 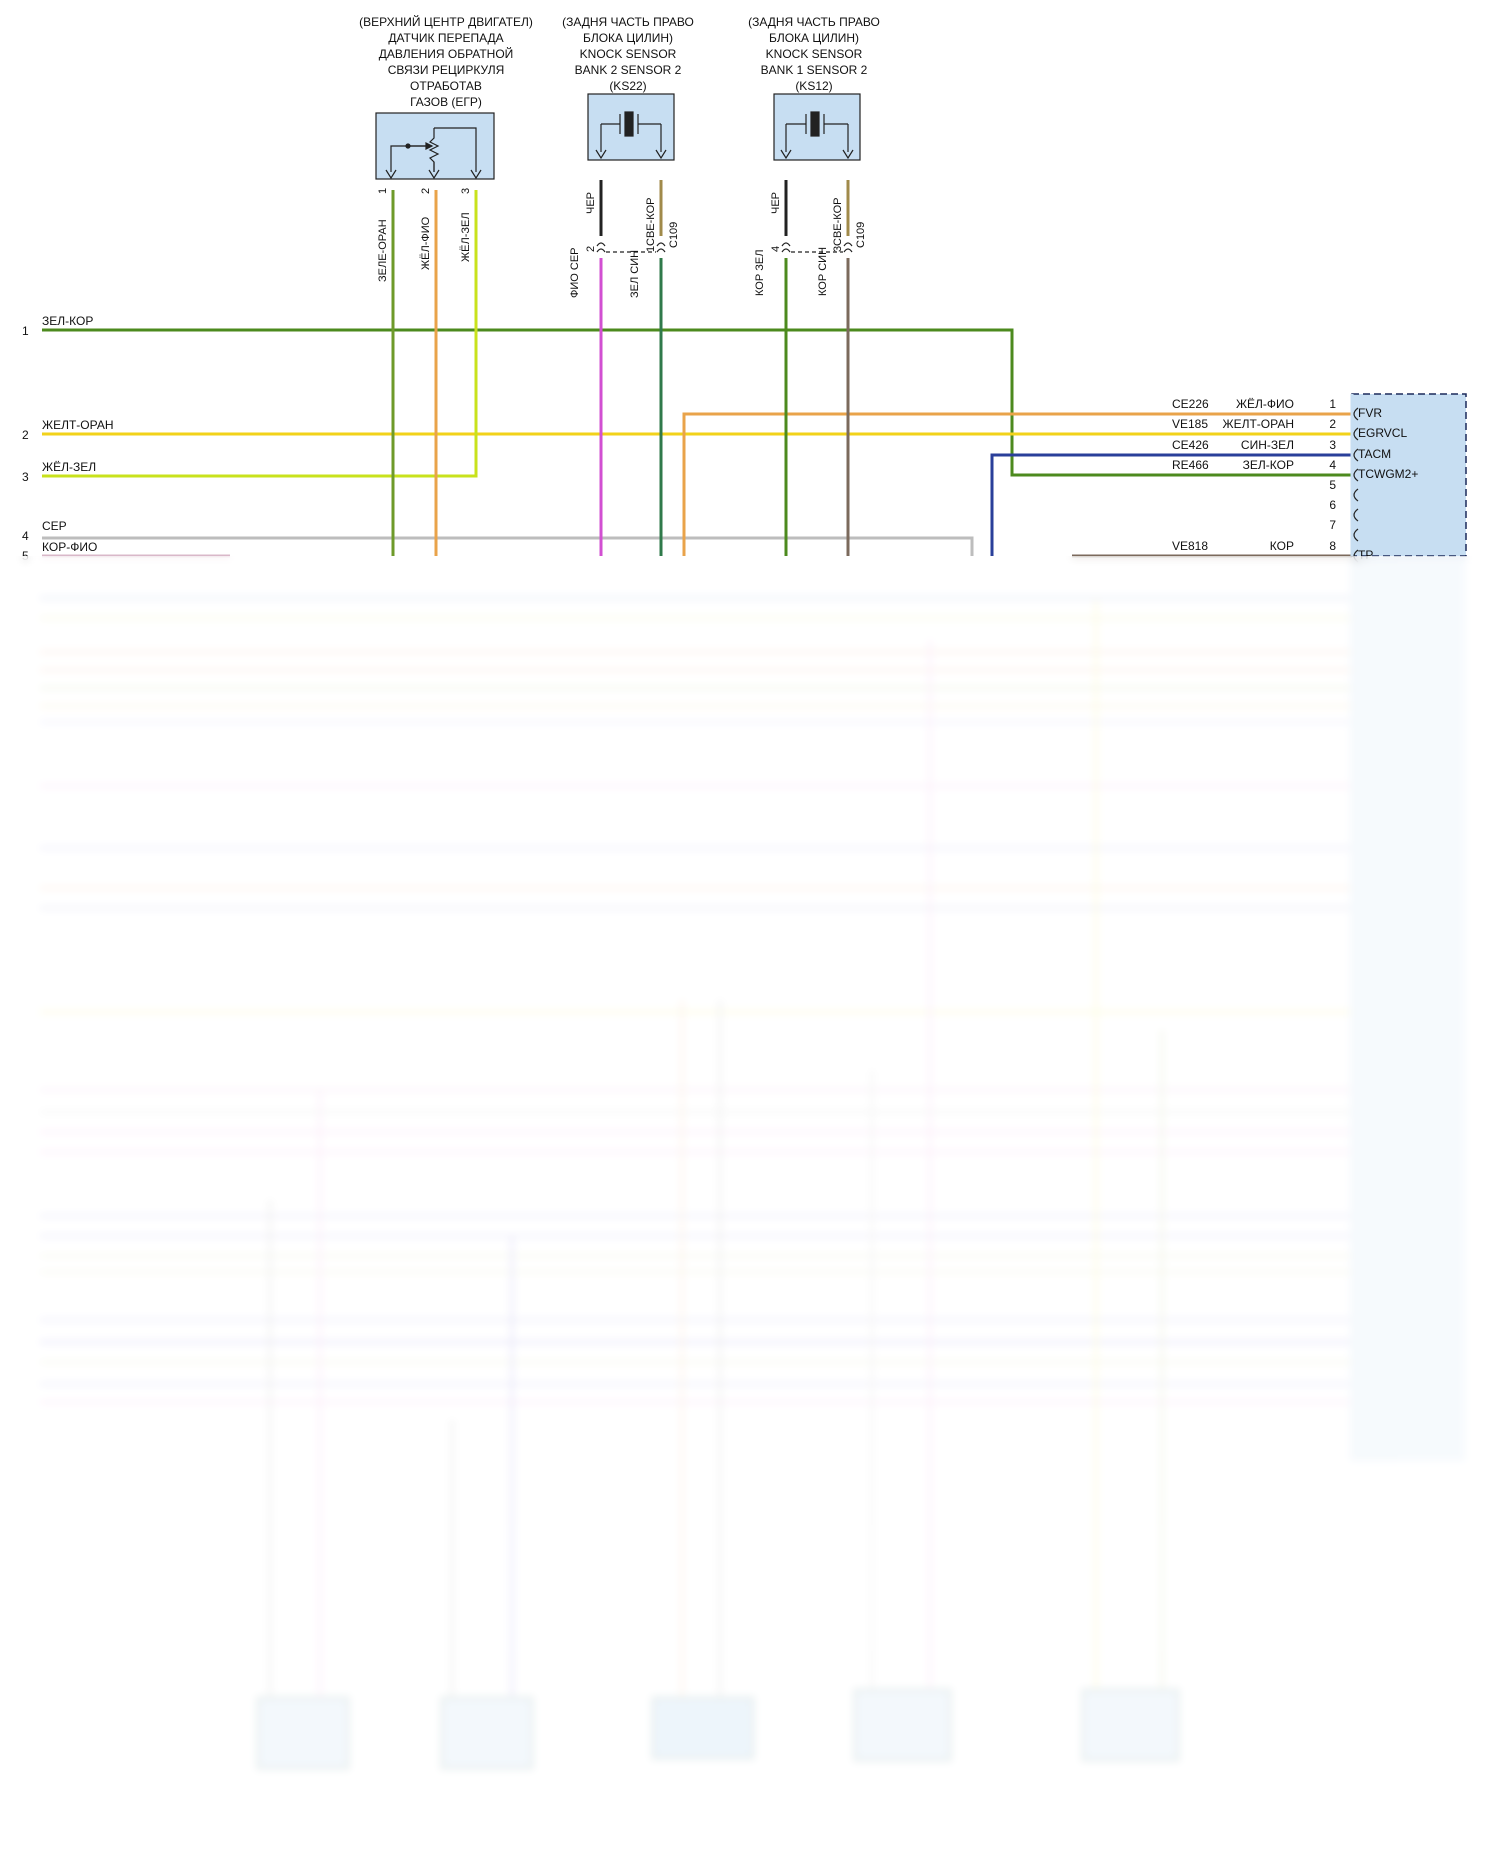 I want to click on pcm-row-8: VE818 КОР 8 TP, so click(x=1272, y=550).